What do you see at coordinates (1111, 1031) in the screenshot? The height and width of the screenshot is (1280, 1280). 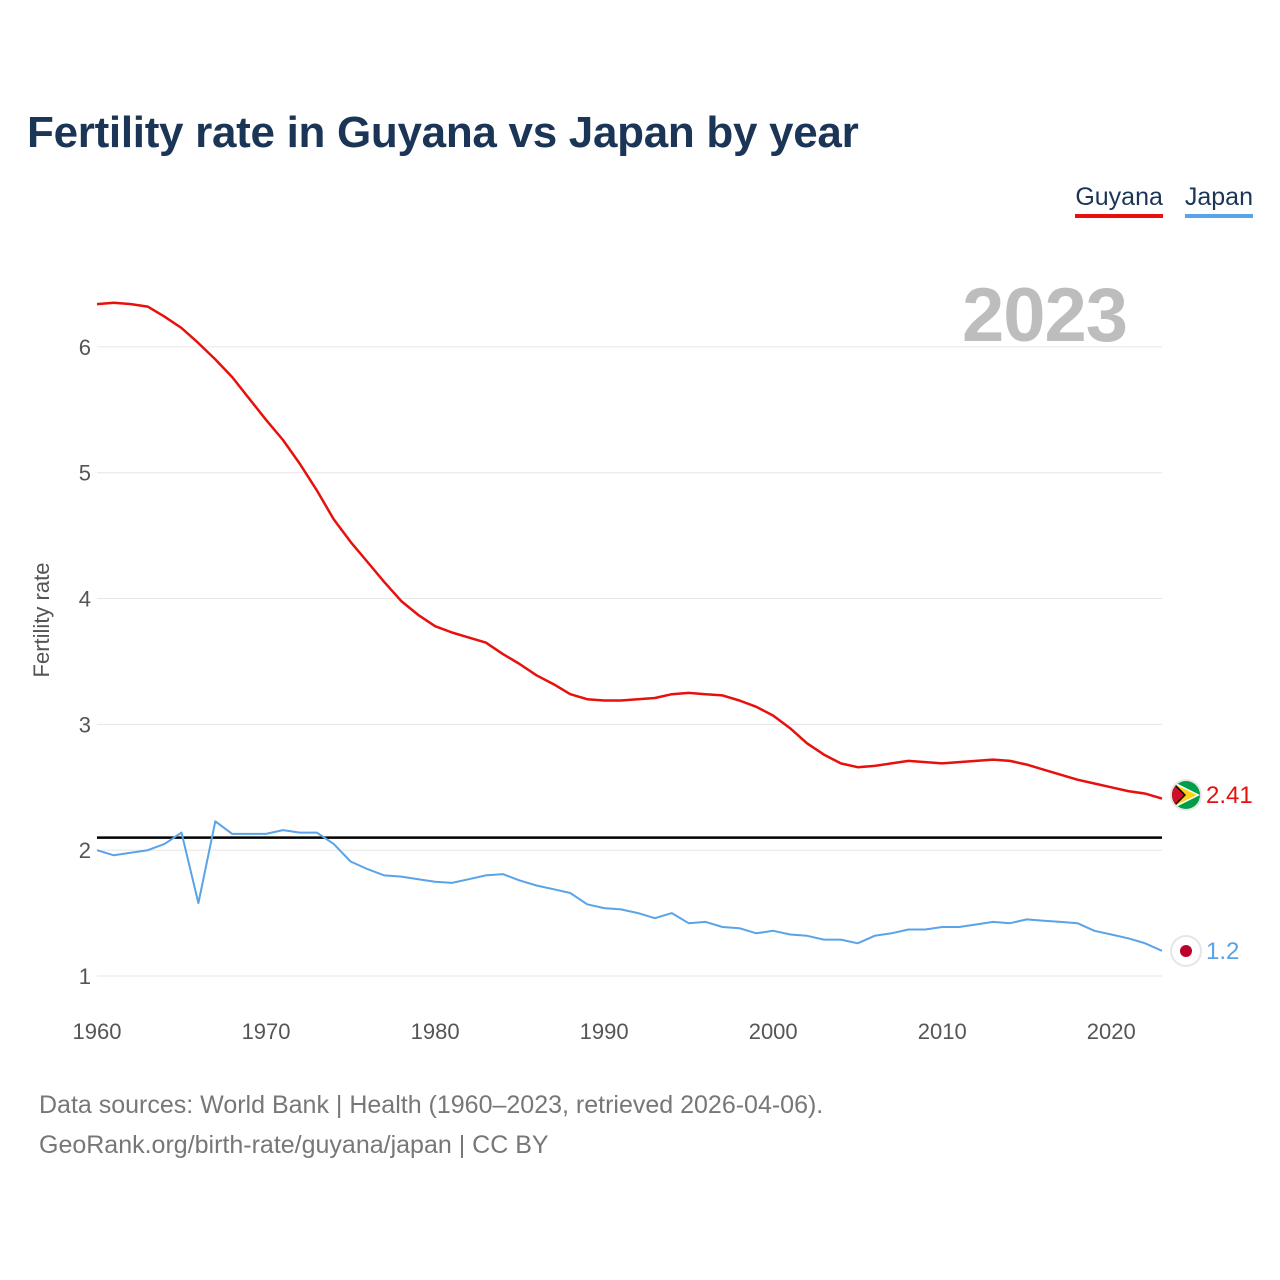 I see `x-tick-label: 2020` at bounding box center [1111, 1031].